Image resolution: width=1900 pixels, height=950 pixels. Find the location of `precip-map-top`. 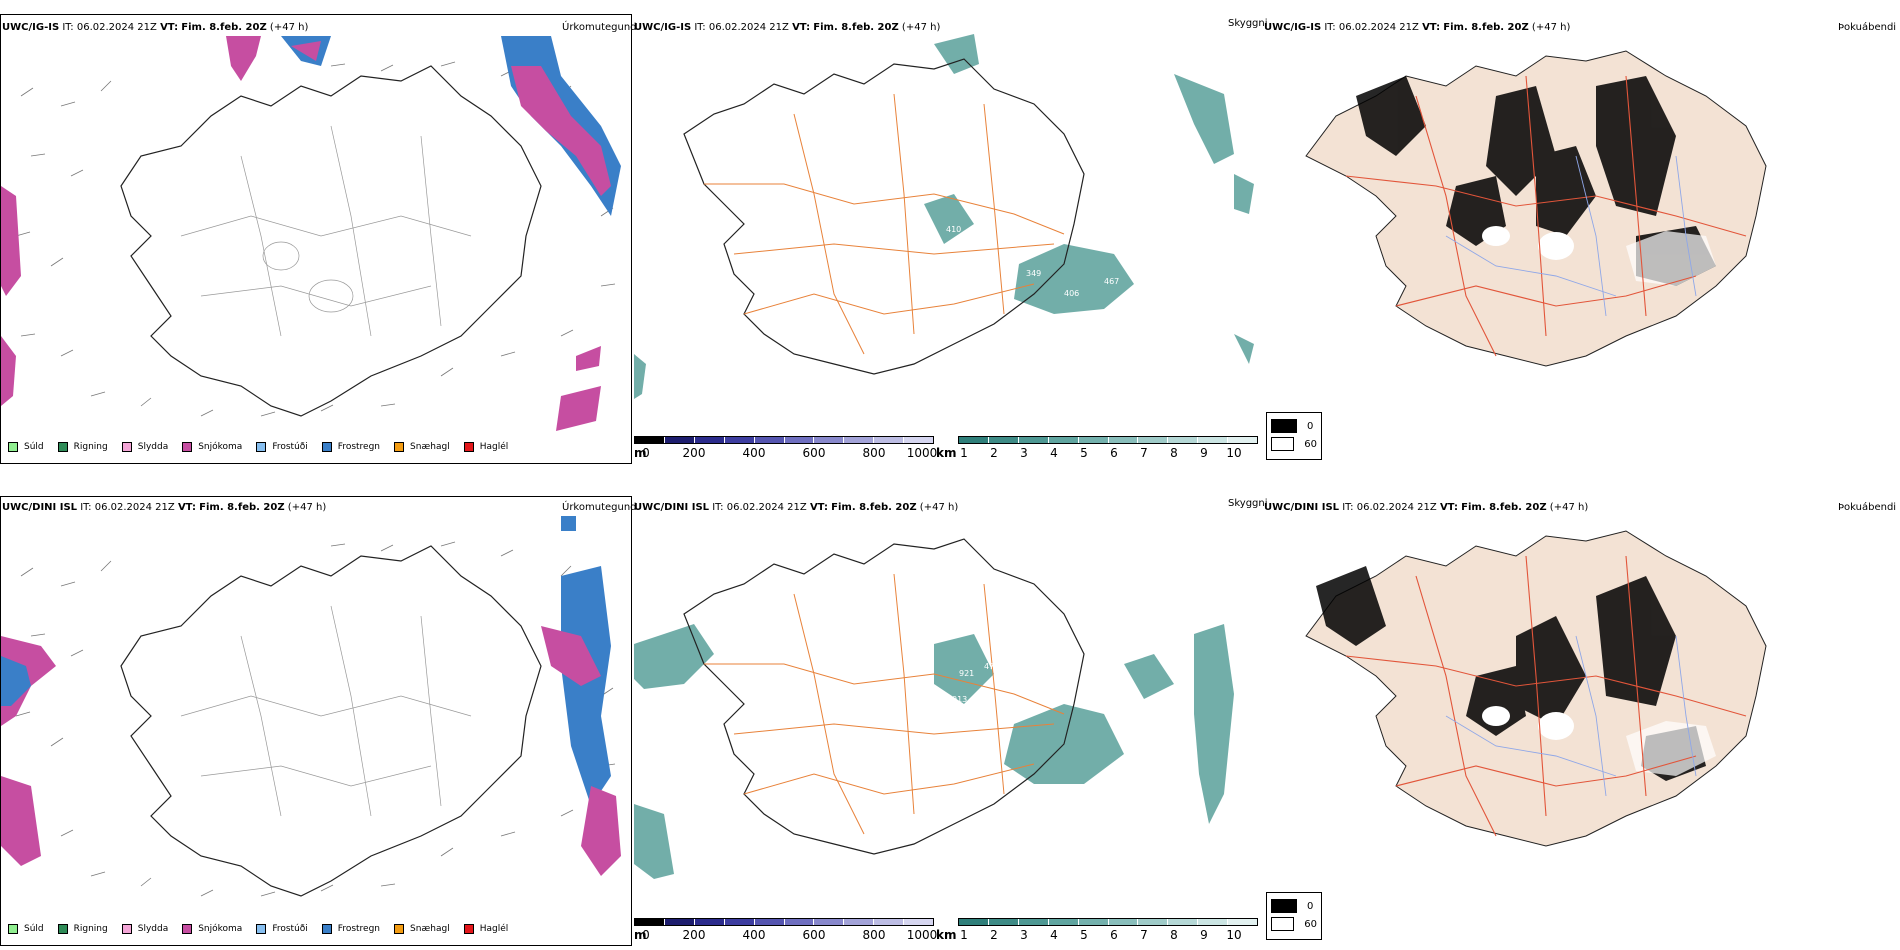

precip-map-top is located at coordinates (316, 233).